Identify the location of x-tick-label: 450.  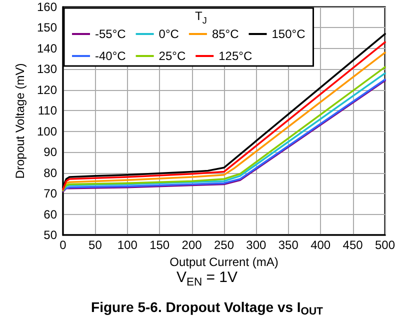
(353, 245).